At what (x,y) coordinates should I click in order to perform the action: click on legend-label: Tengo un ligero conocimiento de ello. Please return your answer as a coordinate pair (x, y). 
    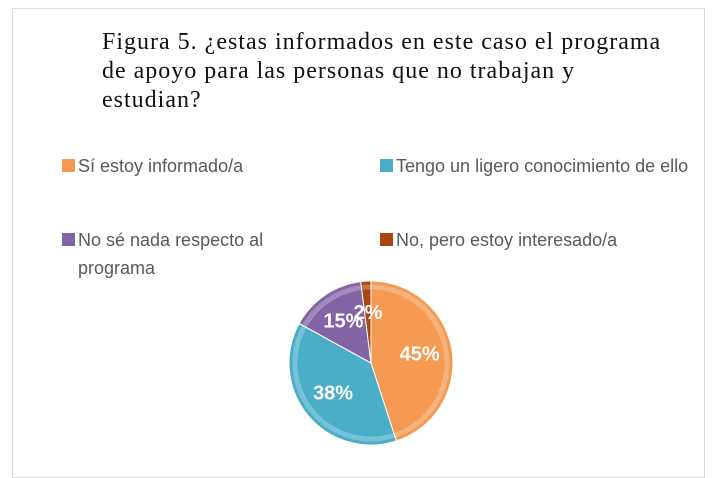
    Looking at the image, I should click on (542, 166).